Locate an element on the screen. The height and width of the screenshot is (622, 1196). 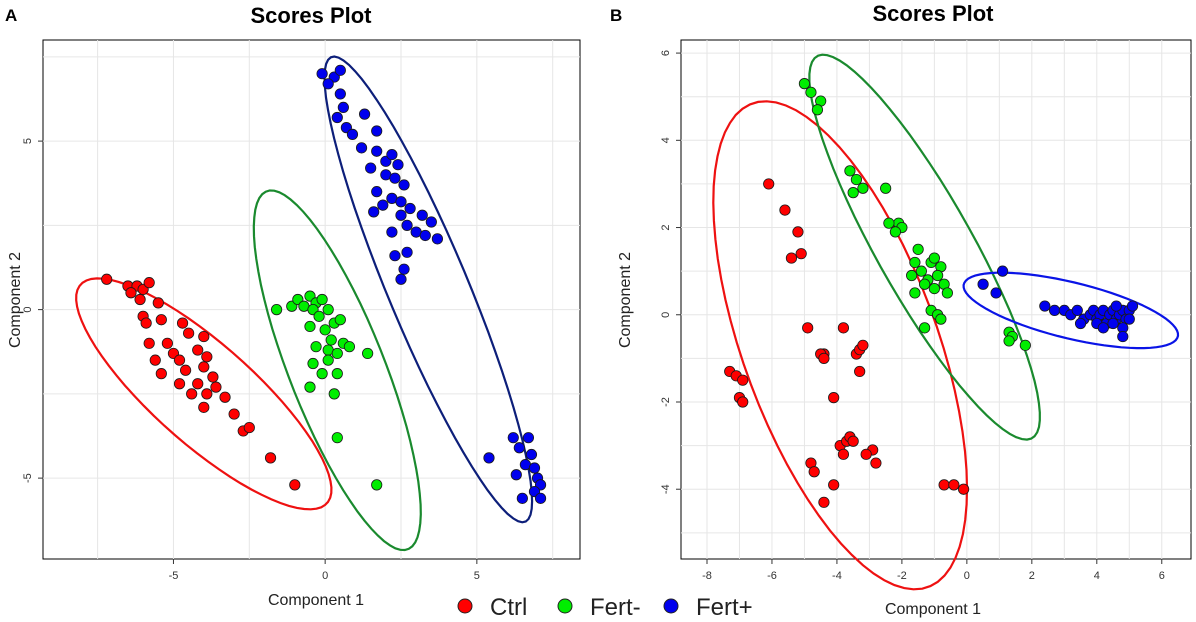
legend-marker-fert-plus is located at coordinates (671, 606).